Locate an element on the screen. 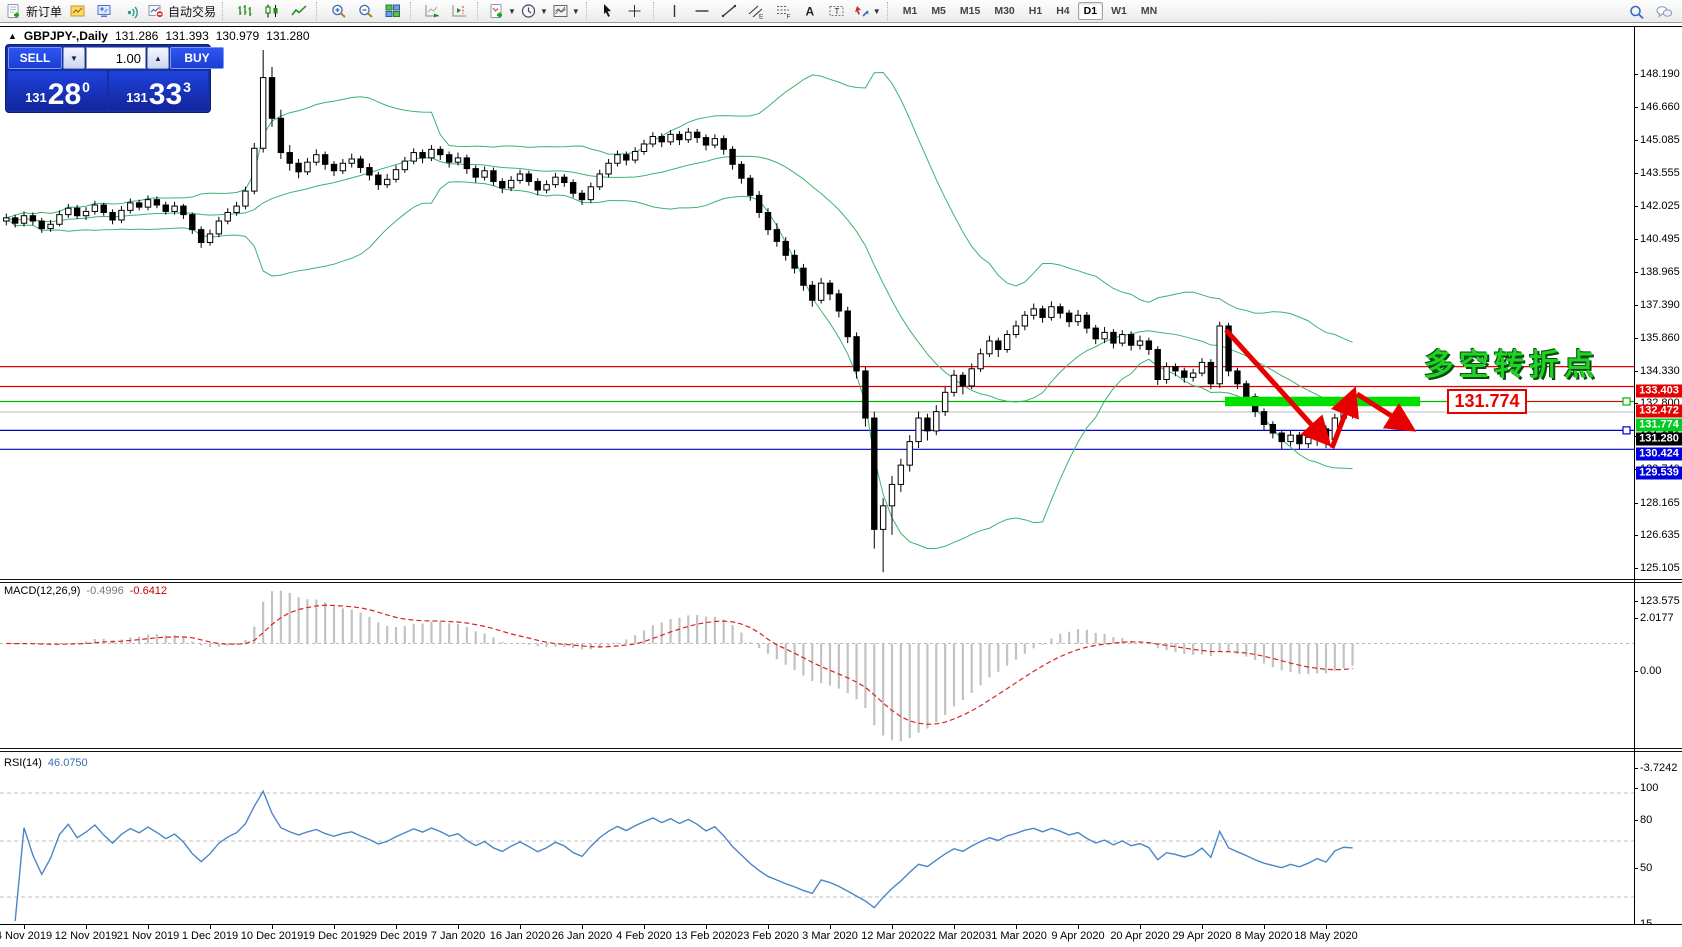  macd-signal-value: -0.6412 is located at coordinates (148, 591).